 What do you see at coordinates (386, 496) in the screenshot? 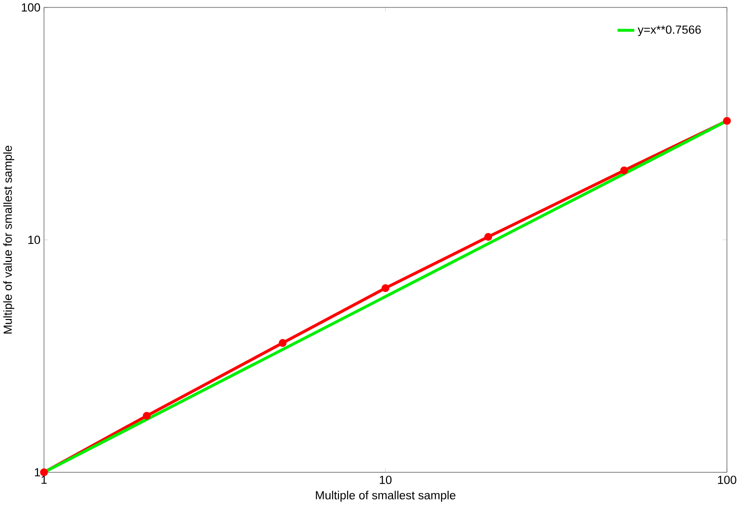
I see `x-axis-title: Multiple of smallest sample` at bounding box center [386, 496].